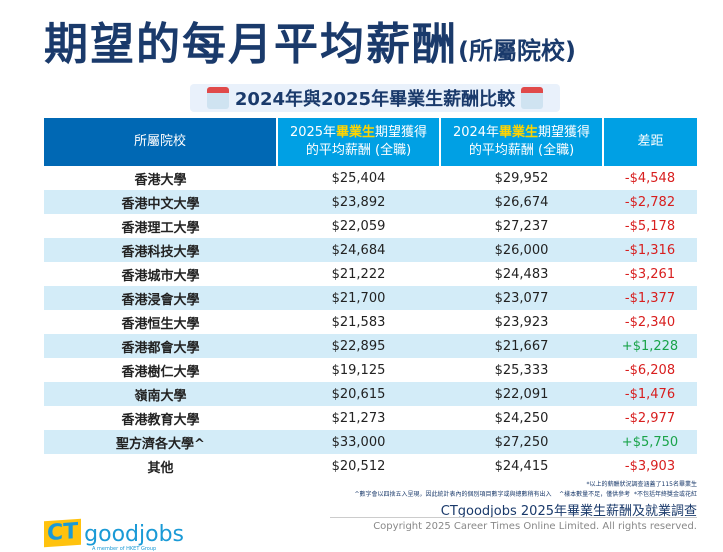 The height and width of the screenshot is (552, 723). What do you see at coordinates (641, 484) in the screenshot?
I see `footnote-sample: *以上的薪酬狀況調查涵蓋了115名畢業生` at bounding box center [641, 484].